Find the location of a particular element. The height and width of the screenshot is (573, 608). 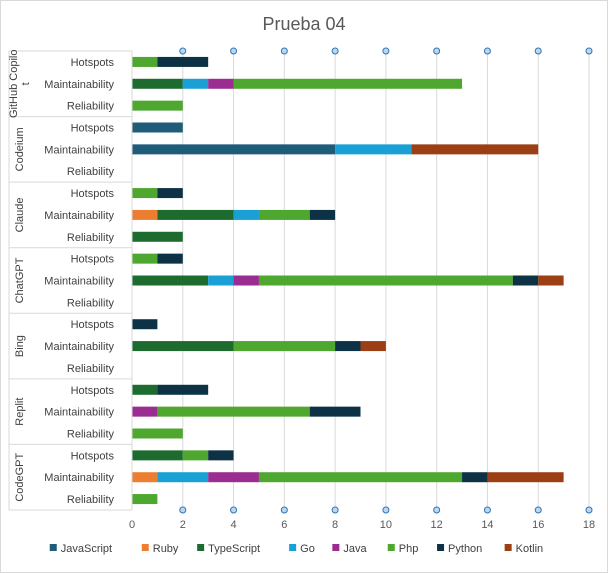

x-tick-label: 10 is located at coordinates (386, 525).